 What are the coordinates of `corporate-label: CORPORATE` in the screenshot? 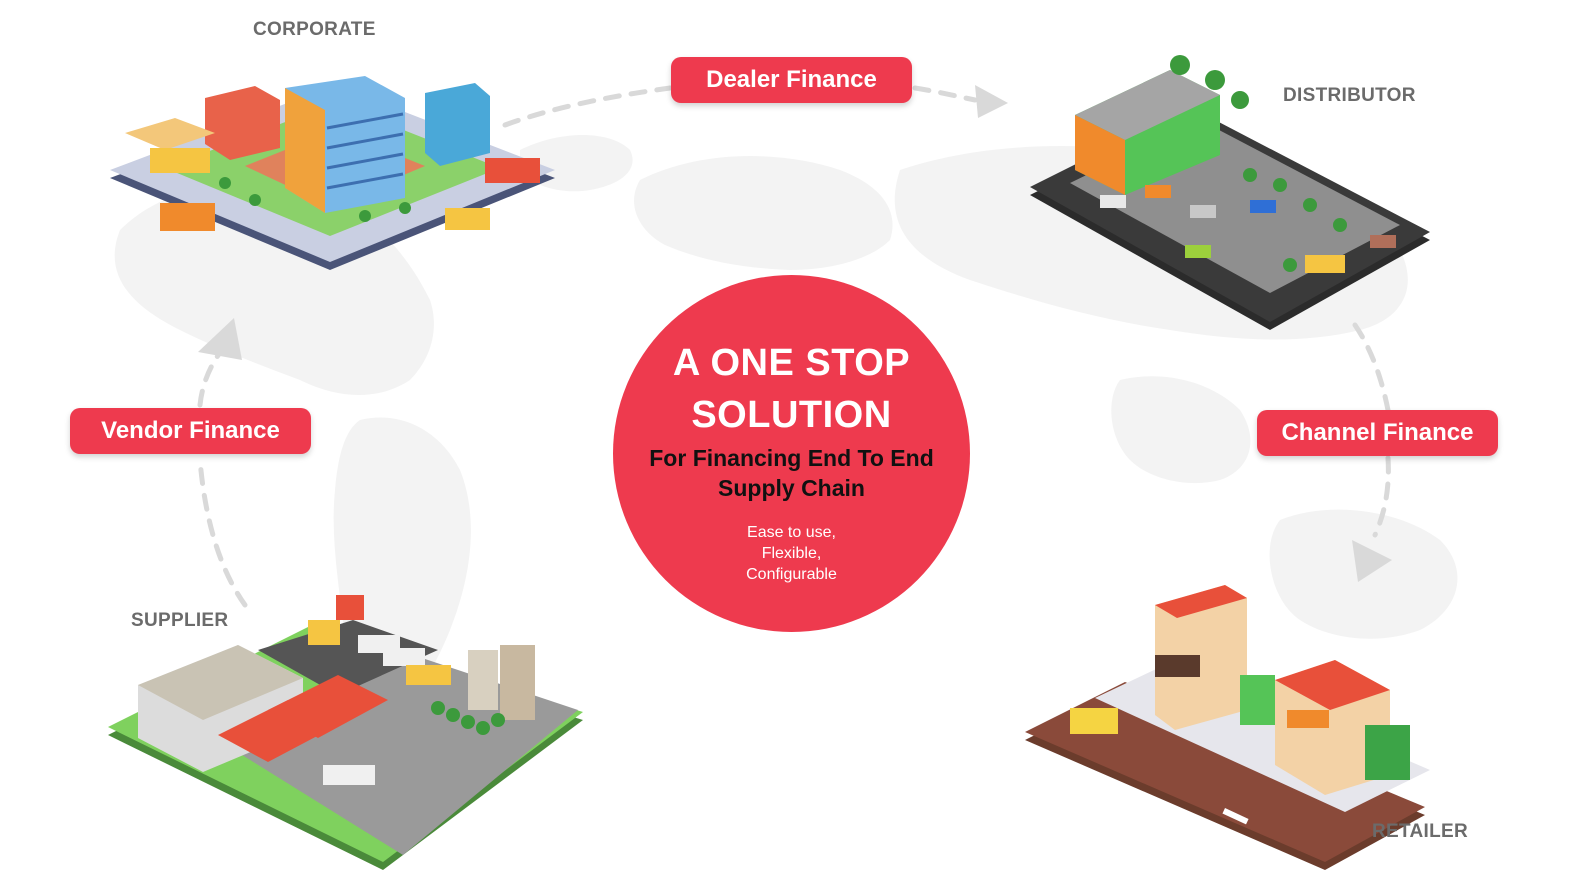 It's located at (314, 29).